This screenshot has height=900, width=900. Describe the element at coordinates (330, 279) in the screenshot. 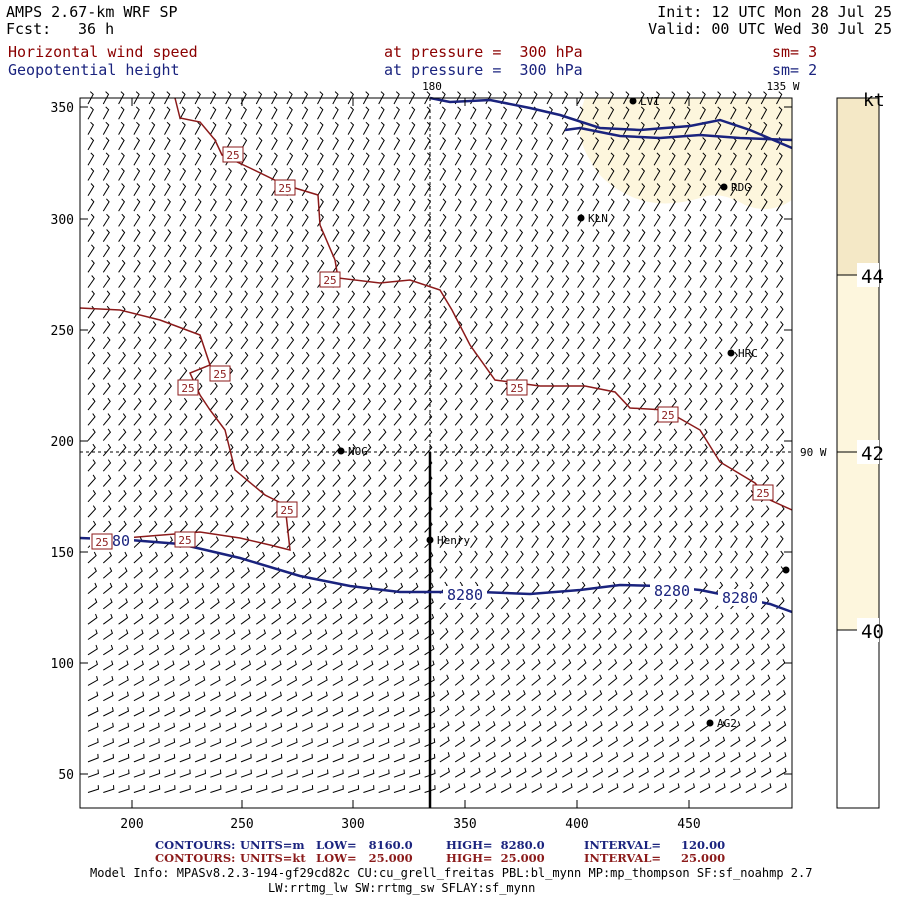

I see `speed-label-box` at that location.